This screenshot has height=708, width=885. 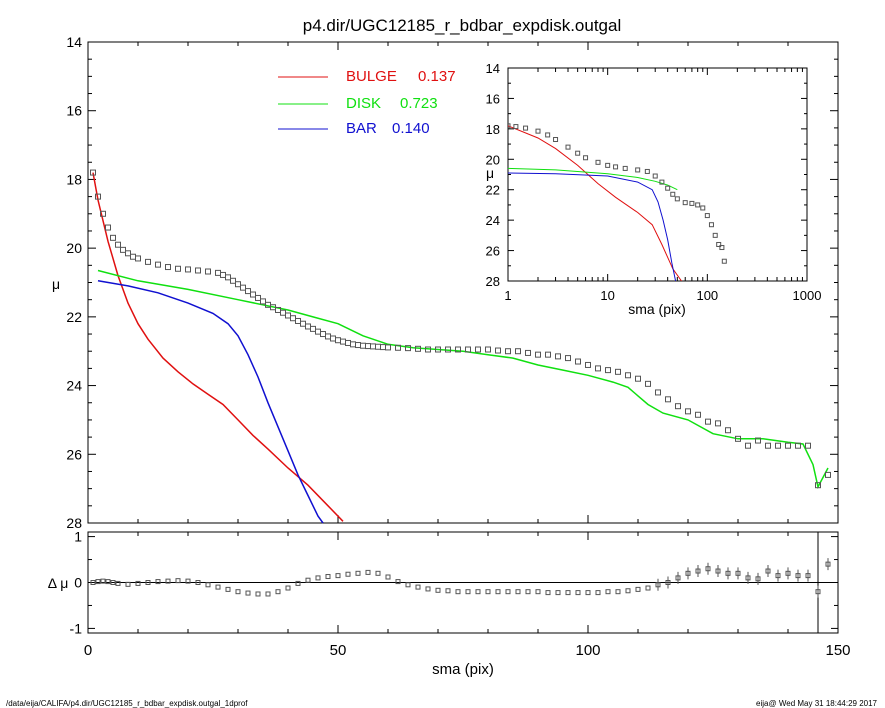 What do you see at coordinates (338, 650) in the screenshot?
I see `residual-x-tick-label: 50` at bounding box center [338, 650].